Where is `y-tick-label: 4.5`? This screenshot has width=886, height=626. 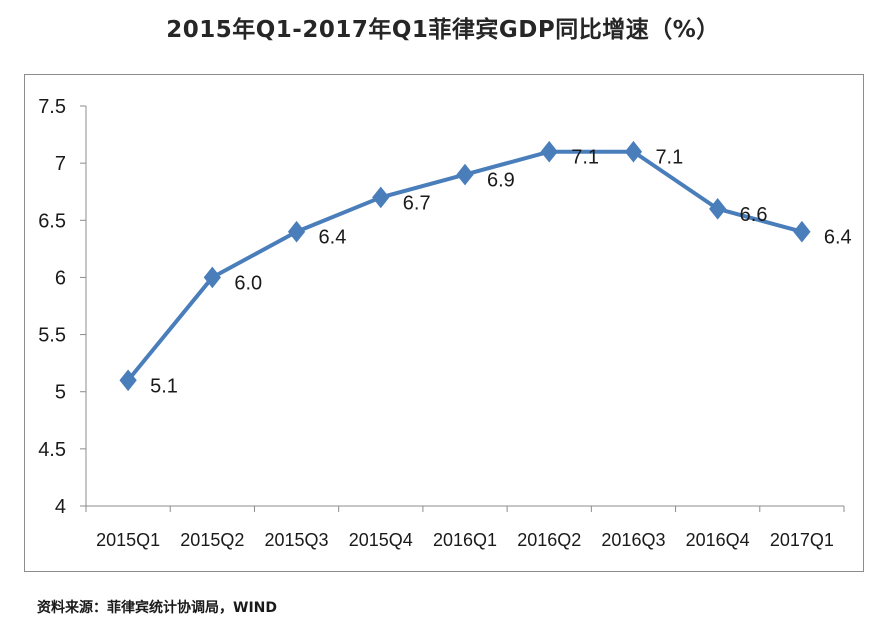 y-tick-label: 4.5 is located at coordinates (52, 450).